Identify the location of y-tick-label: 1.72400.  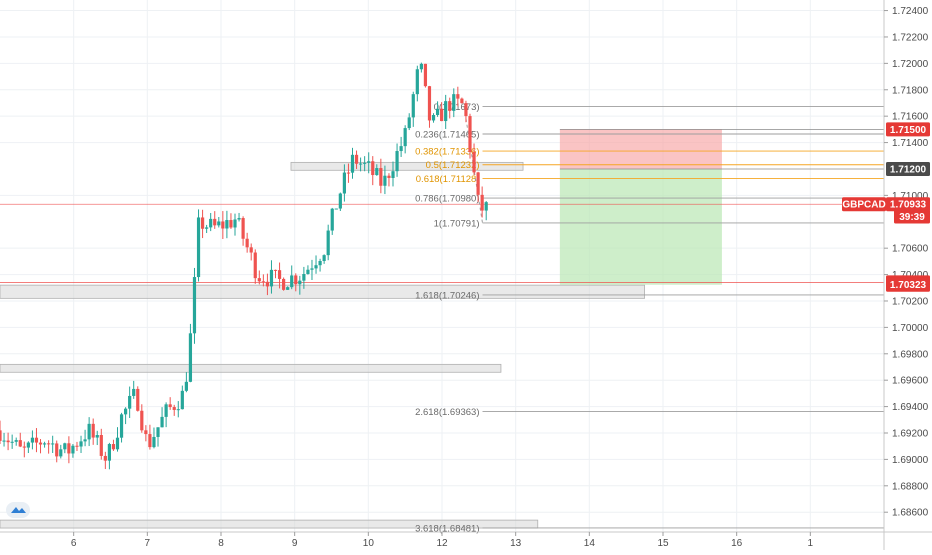
(910, 11).